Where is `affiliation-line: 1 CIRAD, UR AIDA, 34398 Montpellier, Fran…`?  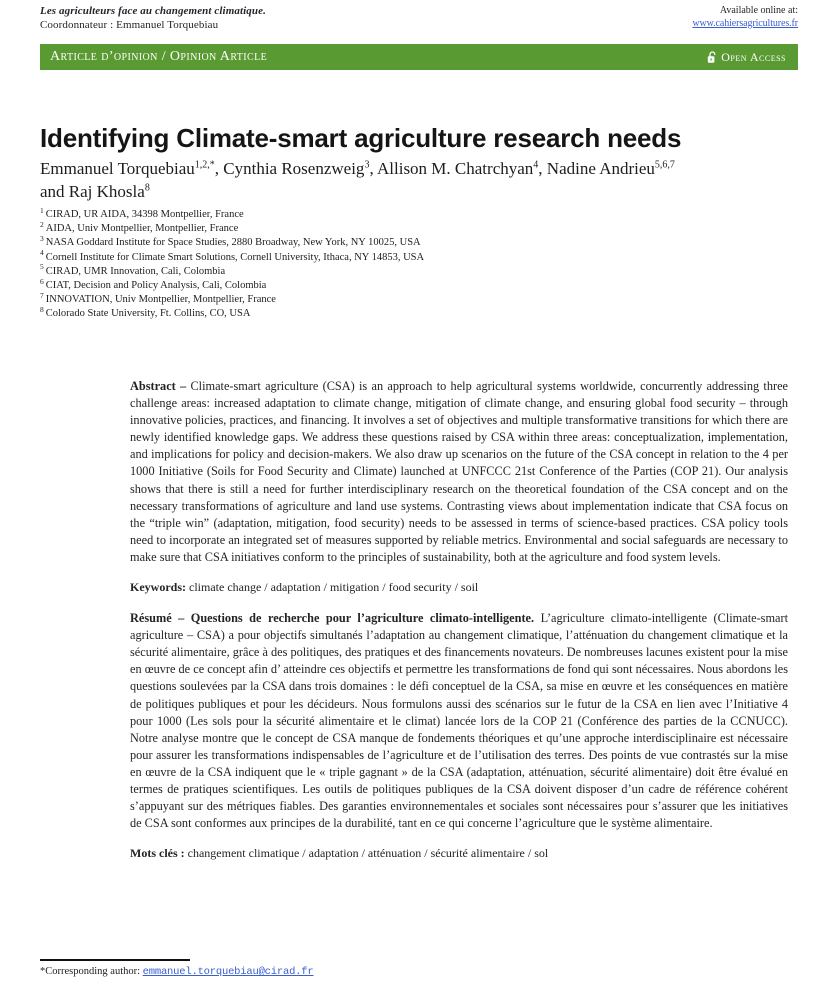
affiliation-line: 1 CIRAD, UR AIDA, 34398 Montpellier, Fran… is located at coordinates (300, 213).